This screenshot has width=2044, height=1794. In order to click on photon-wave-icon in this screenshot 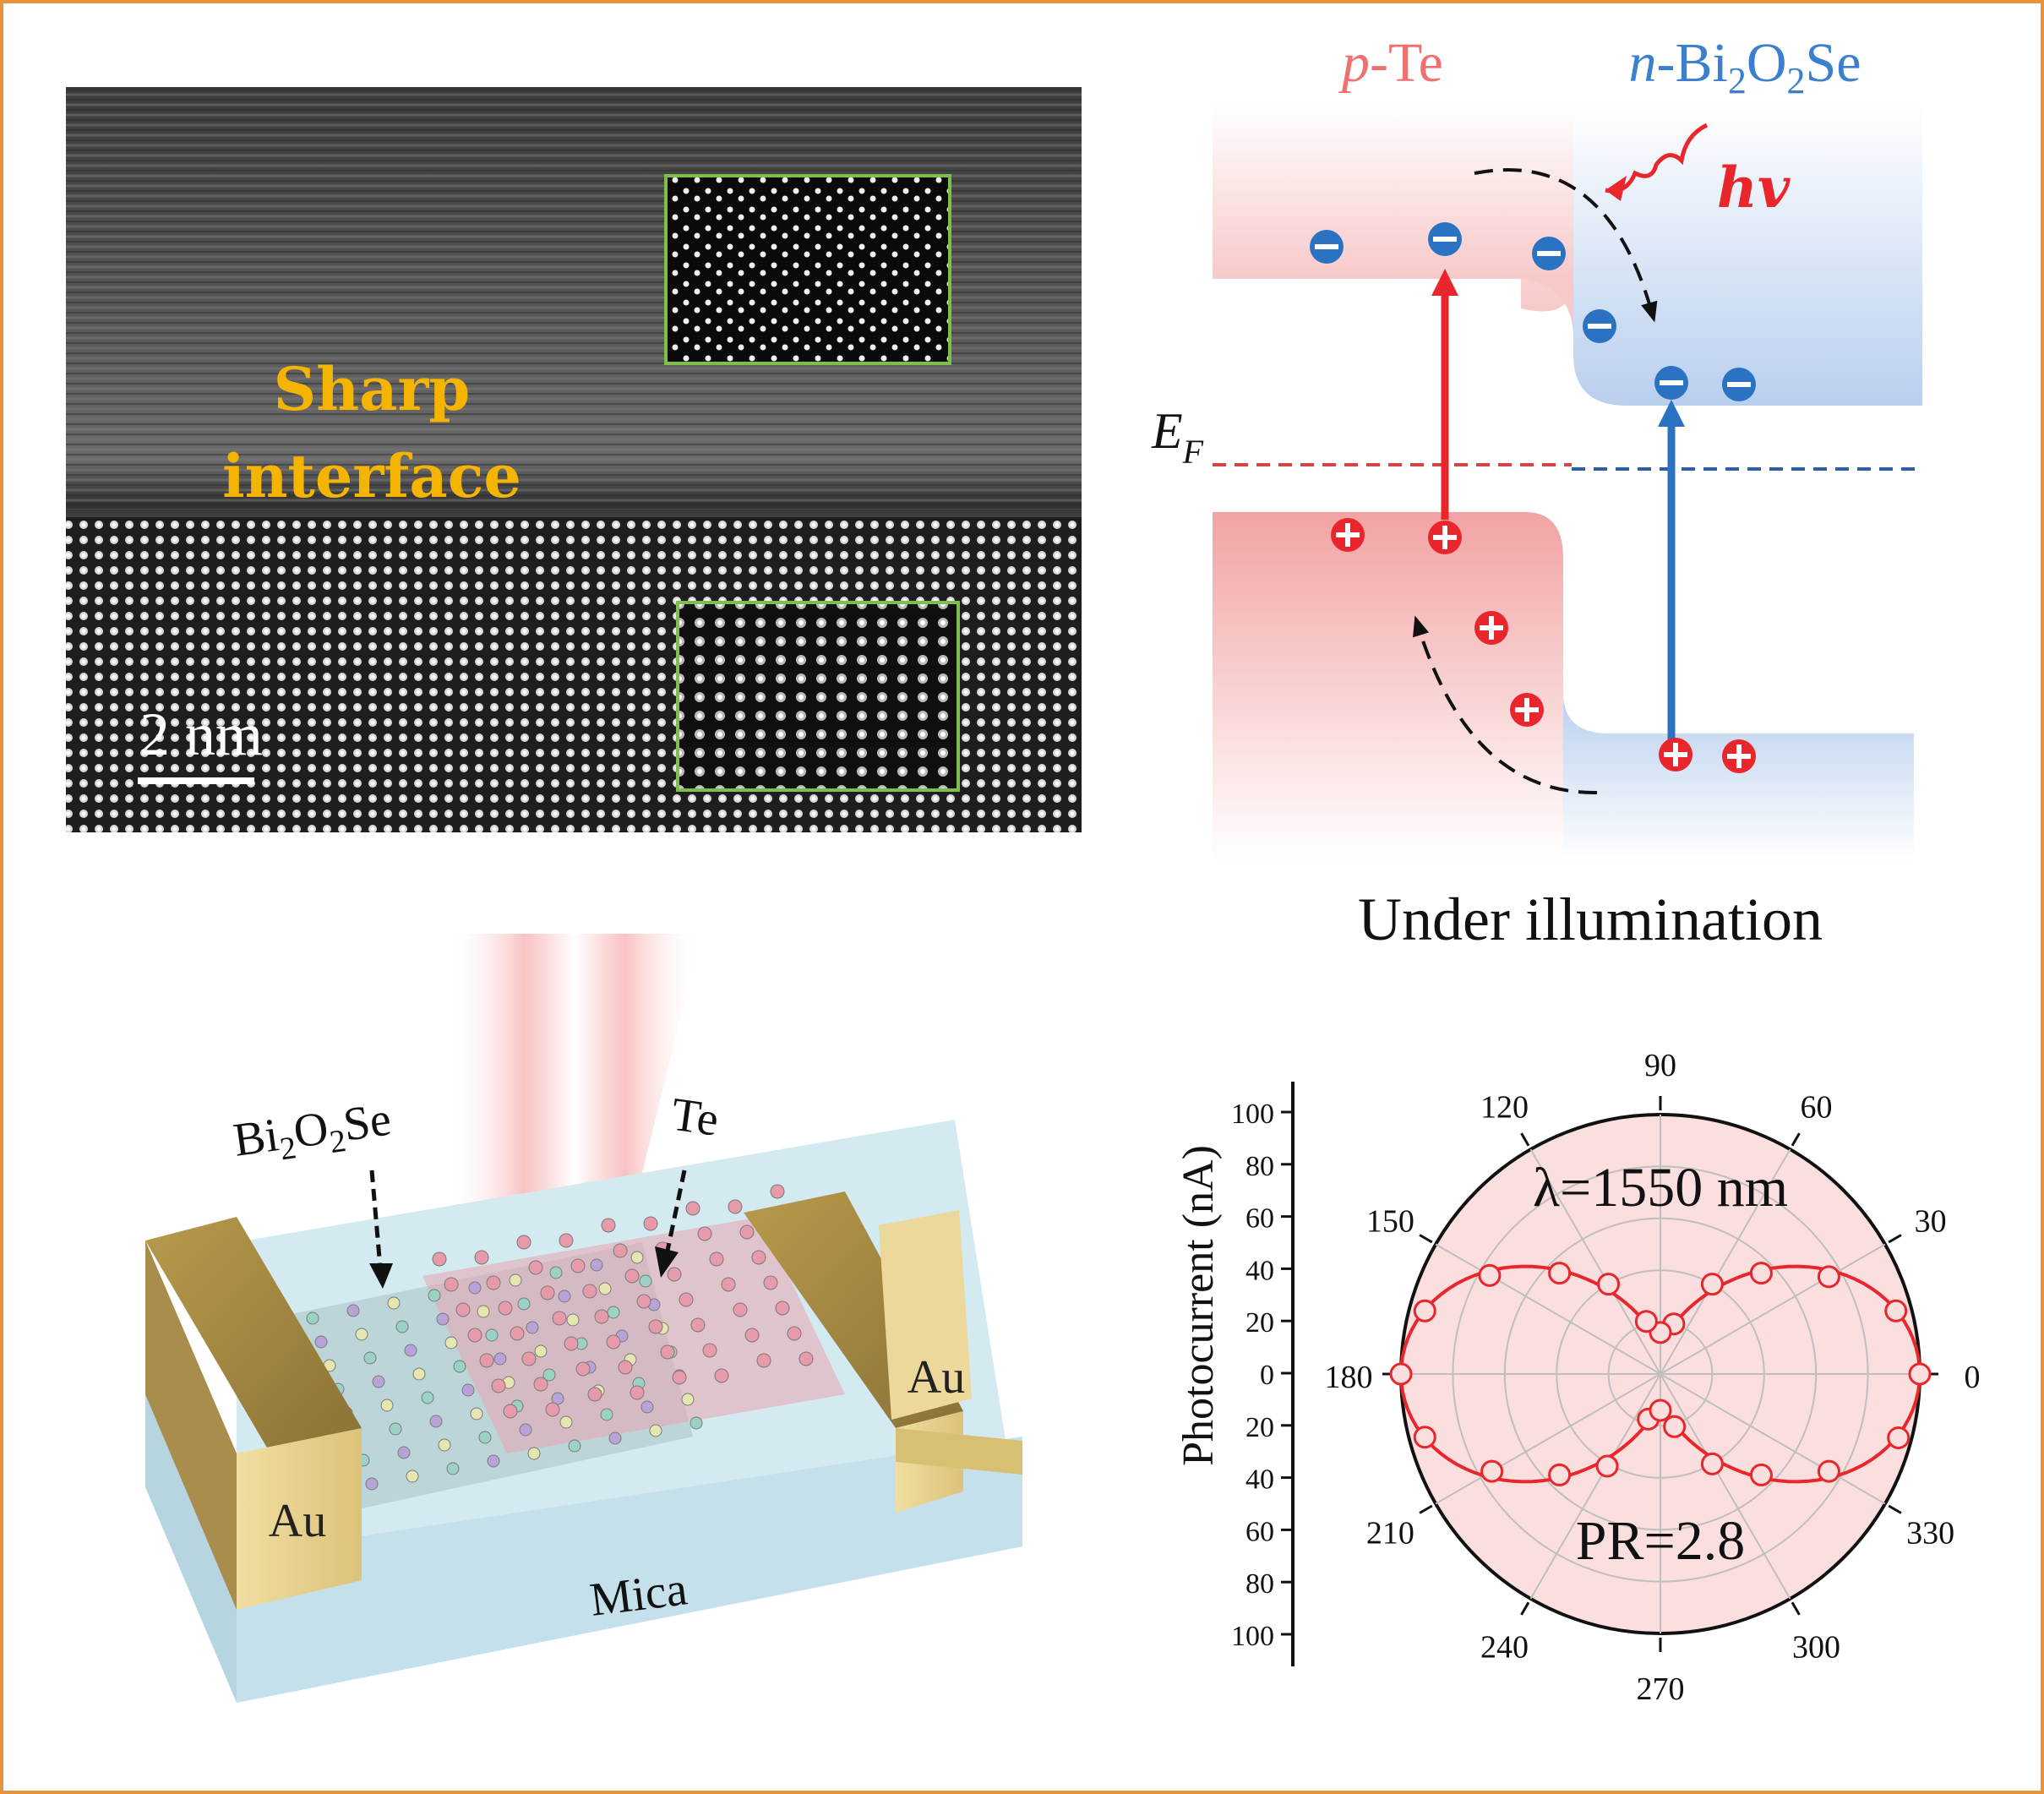, I will do `click(1657, 159)`.